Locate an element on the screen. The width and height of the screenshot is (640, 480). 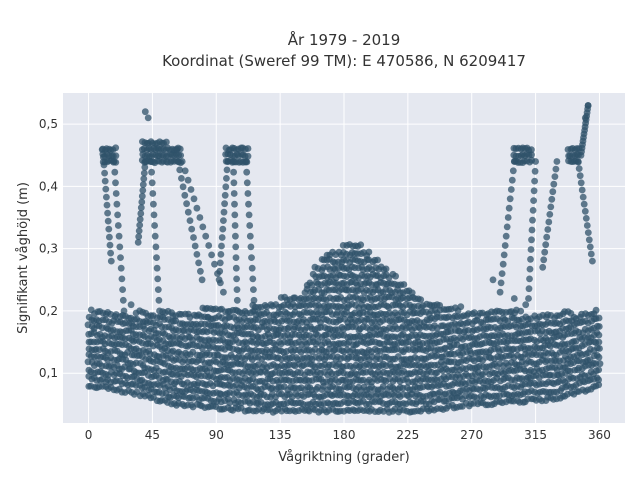
x-tick-label: 225 is located at coordinates (407, 435).